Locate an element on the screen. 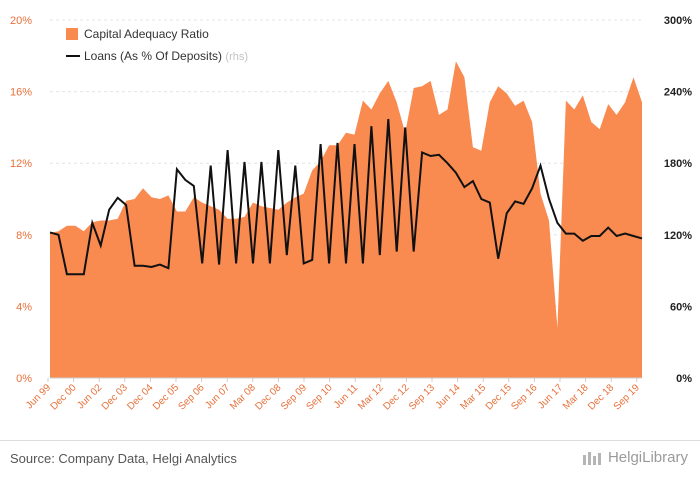 Image resolution: width=700 pixels, height=484 pixels. x-tick-label: Dec 03 is located at coordinates (115, 397).